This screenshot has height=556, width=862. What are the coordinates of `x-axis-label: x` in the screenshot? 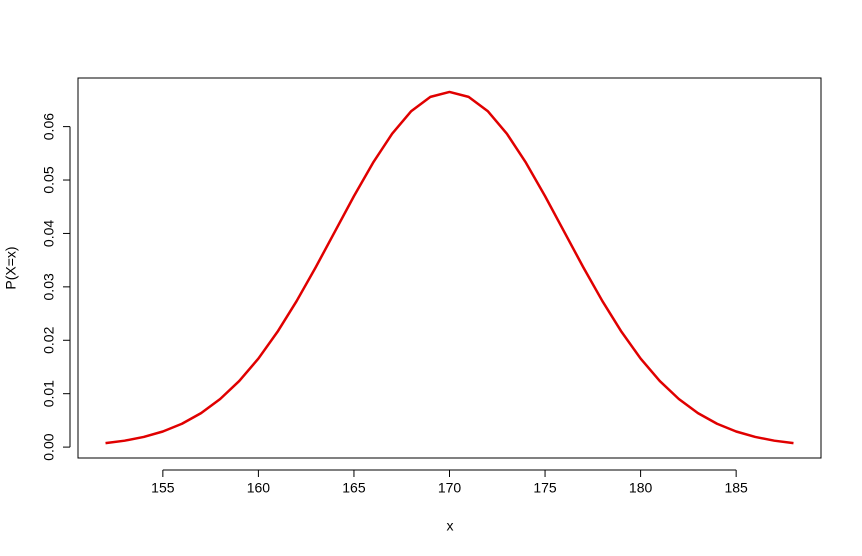 It's located at (450, 526).